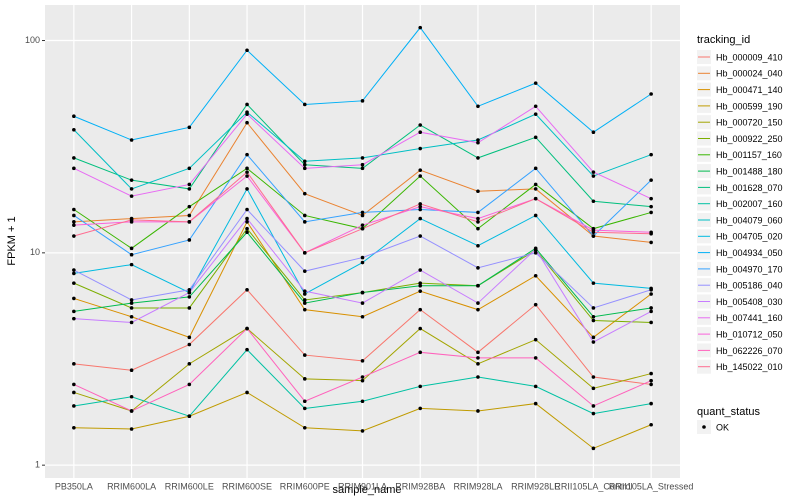 The height and width of the screenshot is (500, 800). I want to click on legend-label: Hb_002007_160, so click(749, 204).